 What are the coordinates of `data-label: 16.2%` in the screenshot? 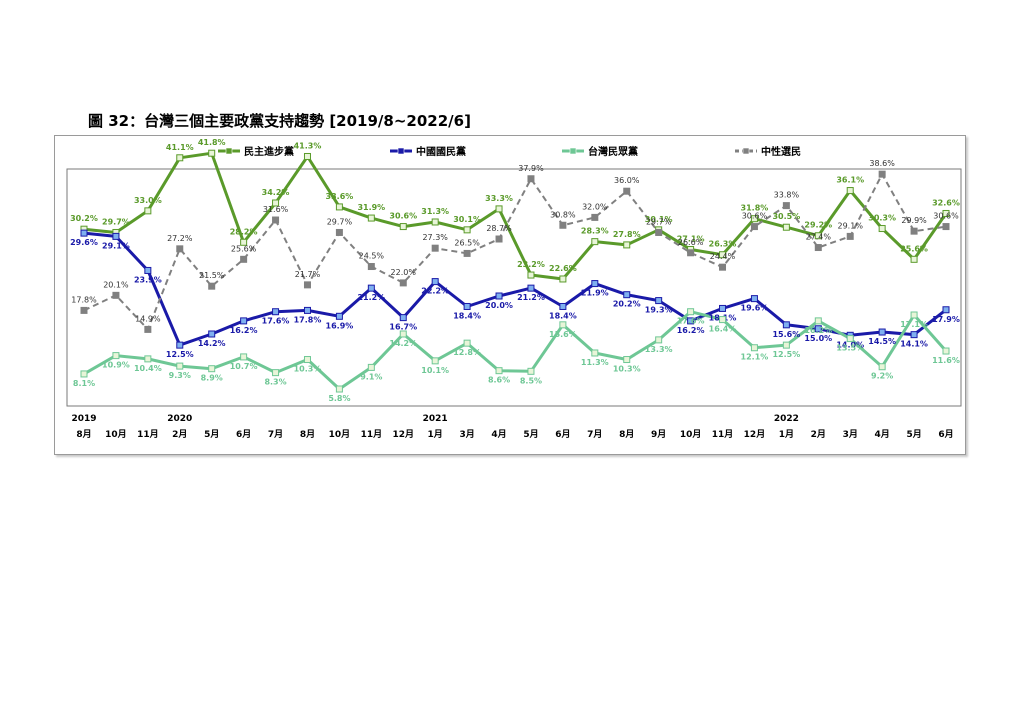 It's located at (818, 330).